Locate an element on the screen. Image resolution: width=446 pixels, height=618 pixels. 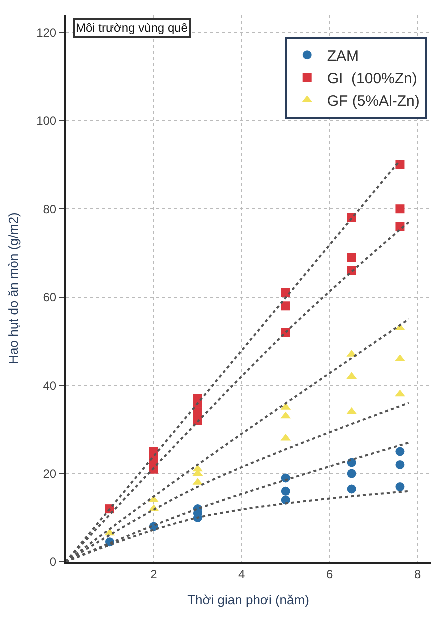
legend-label: GF (5%Al-Zn) is located at coordinates (373, 101).